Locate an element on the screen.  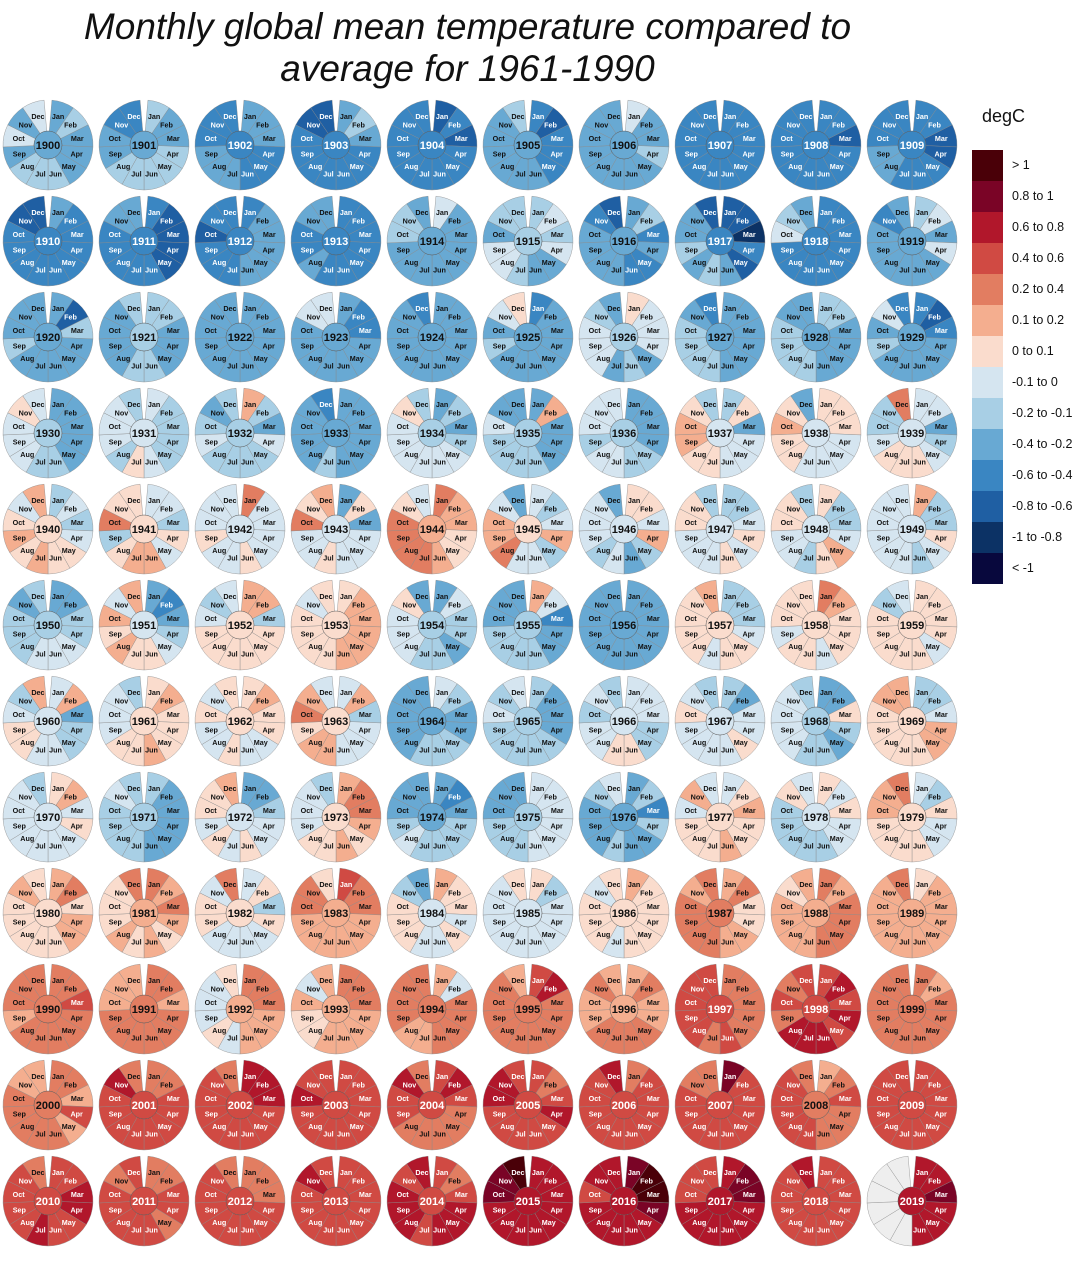
year-label: 2012 is located at coordinates (240, 1202).